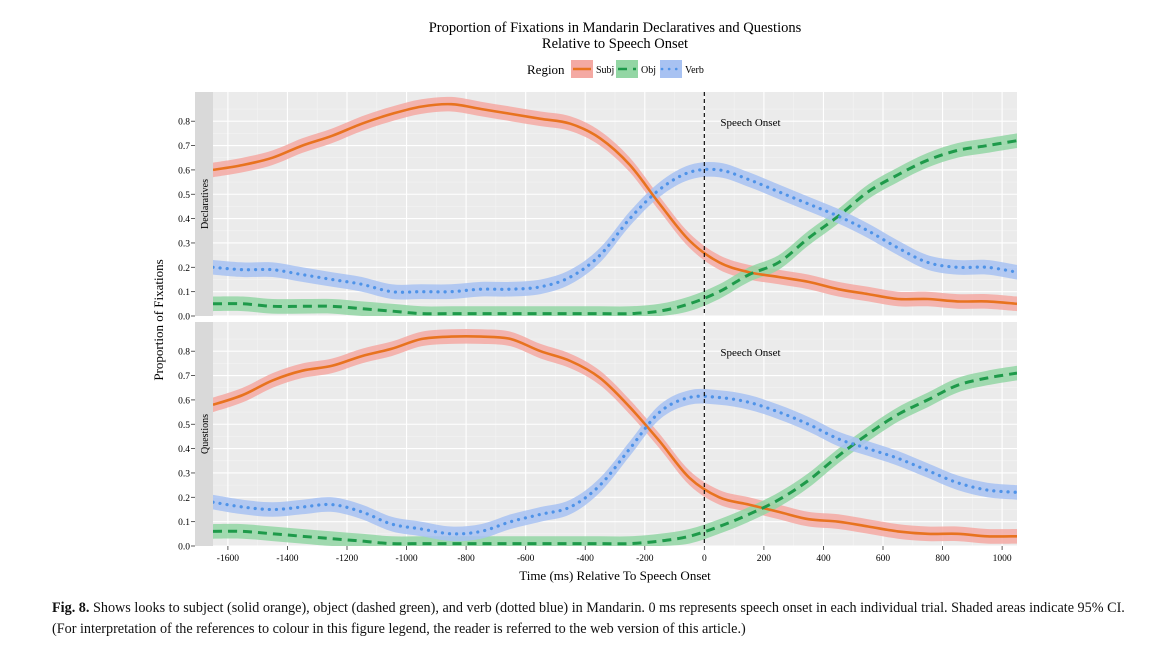  Describe the element at coordinates (823, 559) in the screenshot. I see `x-tick-label: 400` at that location.